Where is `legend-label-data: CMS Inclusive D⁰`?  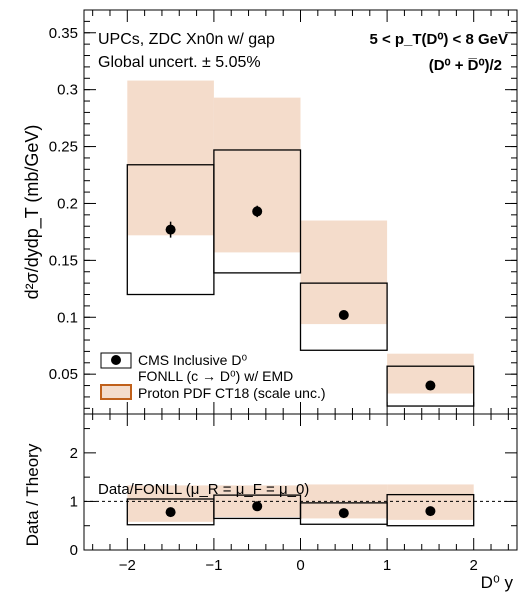
legend-label-data: CMS Inclusive D⁰ is located at coordinates (192, 360).